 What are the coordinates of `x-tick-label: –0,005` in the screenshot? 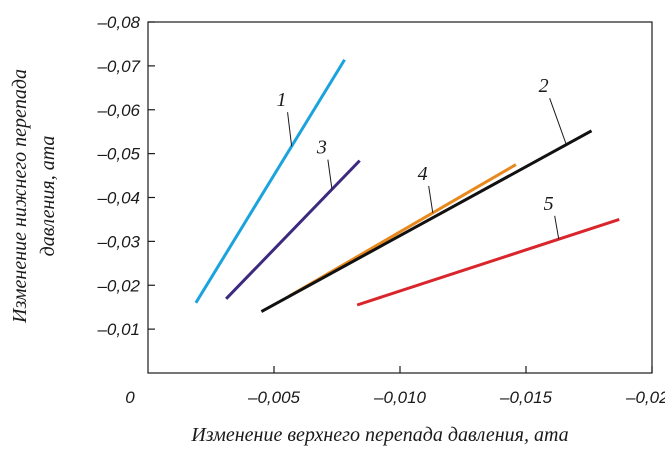 It's located at (274, 397).